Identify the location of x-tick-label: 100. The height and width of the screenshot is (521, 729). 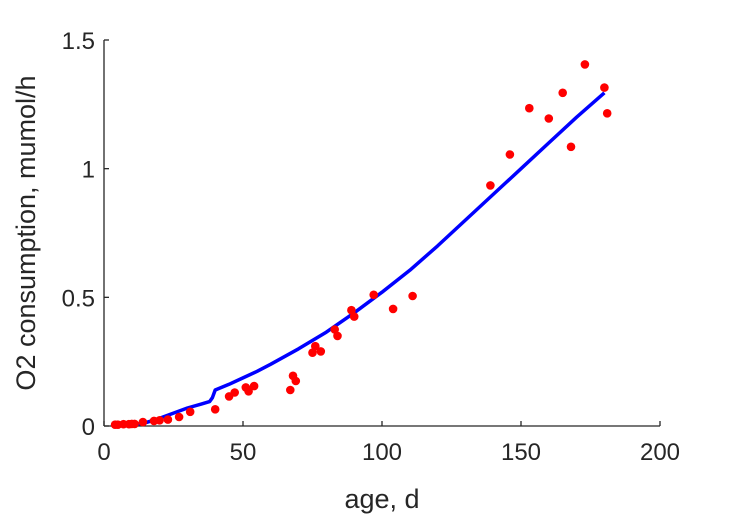
(382, 452).